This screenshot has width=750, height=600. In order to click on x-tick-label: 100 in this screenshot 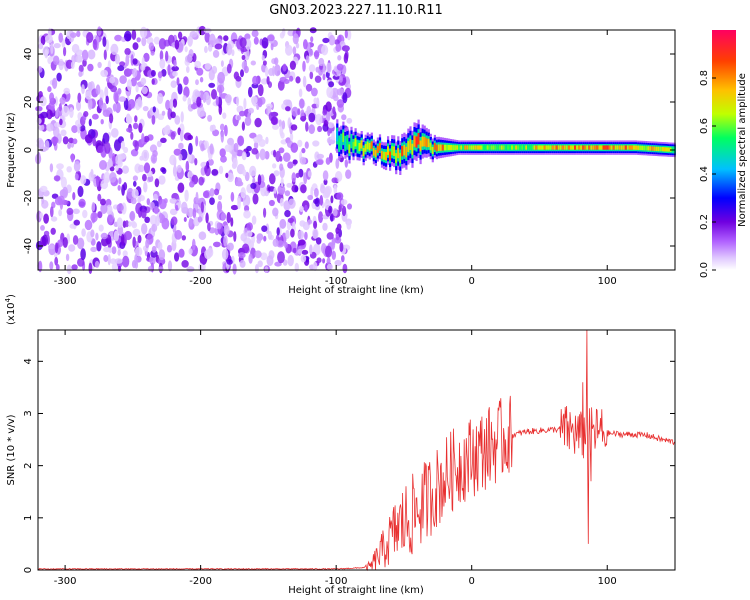, I will do `click(607, 581)`.